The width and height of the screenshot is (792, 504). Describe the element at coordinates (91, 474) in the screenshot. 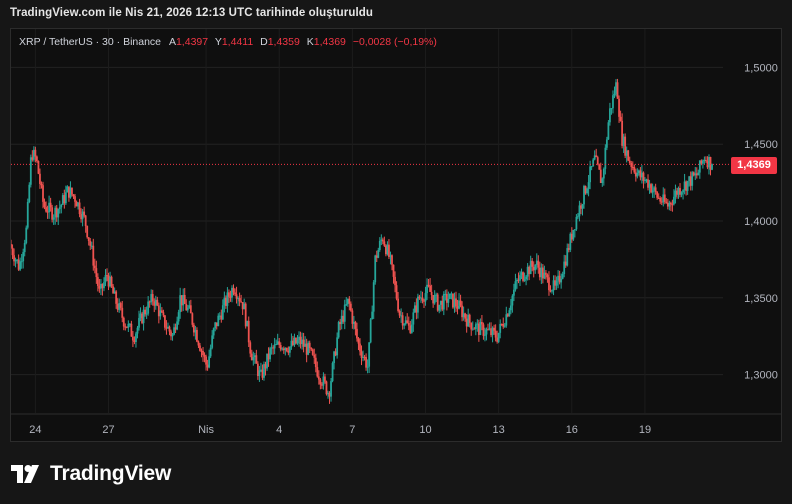

I see `tradingview-brand: TradingView` at that location.